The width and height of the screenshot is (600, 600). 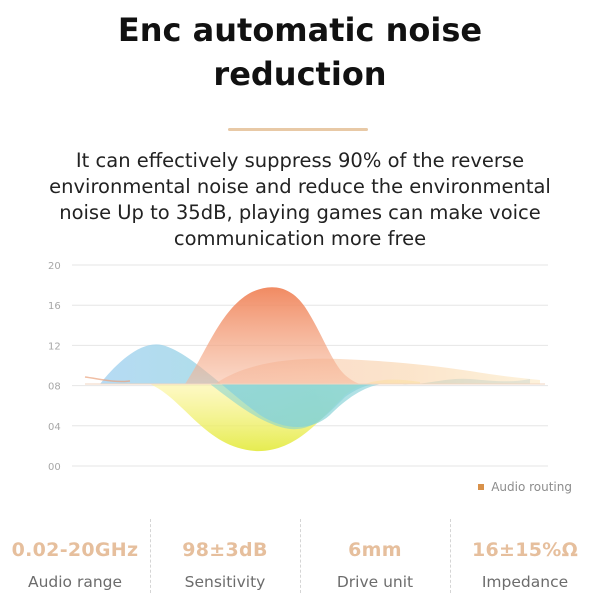 What do you see at coordinates (54, 427) in the screenshot?
I see `y-tick-label: 04` at bounding box center [54, 427].